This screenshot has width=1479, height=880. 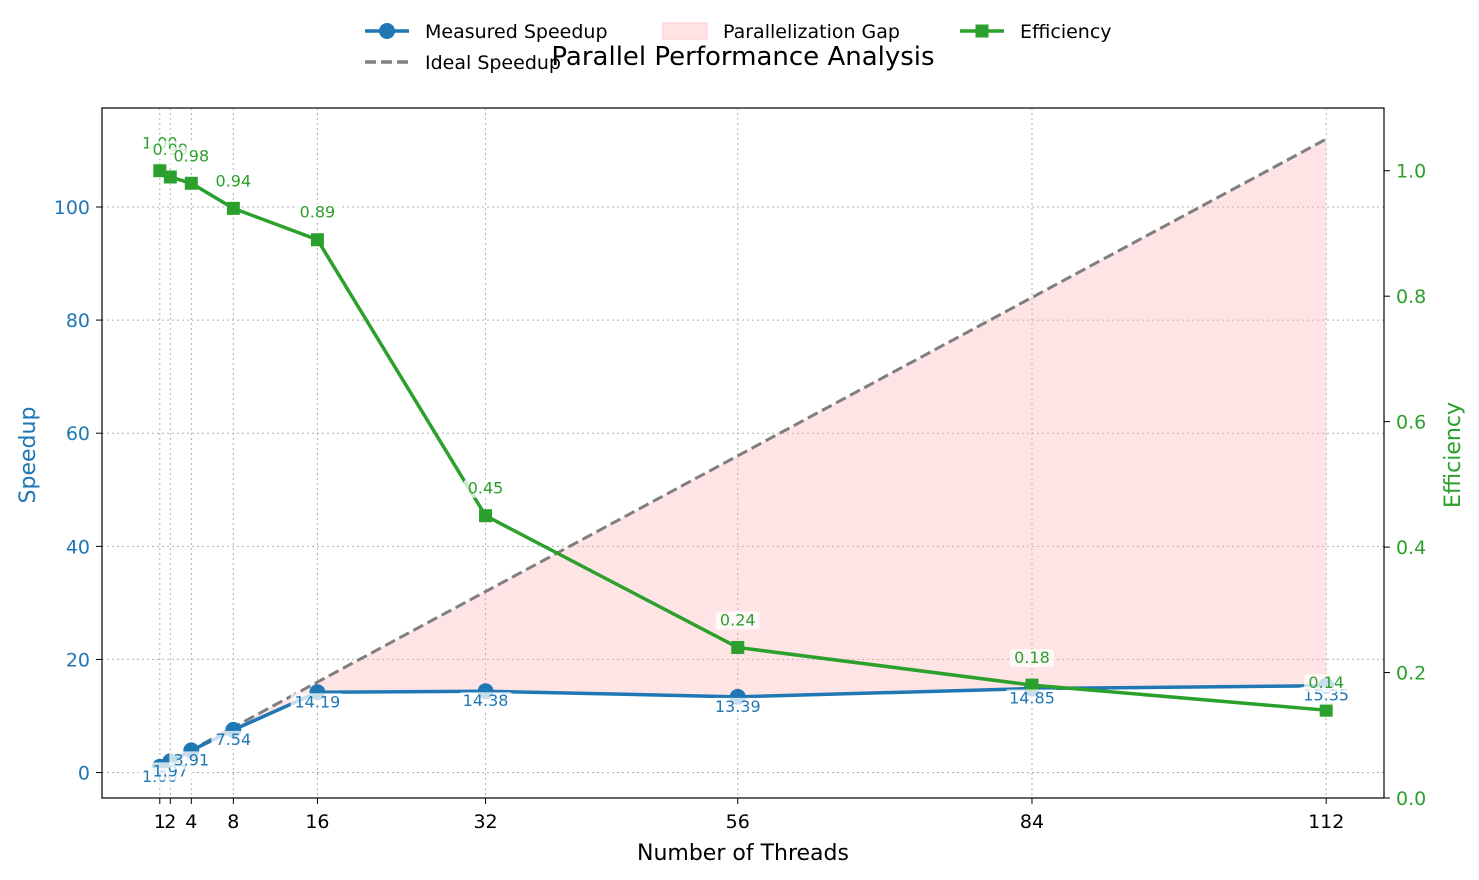 What do you see at coordinates (160, 822) in the screenshot?
I see `x-tick-label: 1` at bounding box center [160, 822].